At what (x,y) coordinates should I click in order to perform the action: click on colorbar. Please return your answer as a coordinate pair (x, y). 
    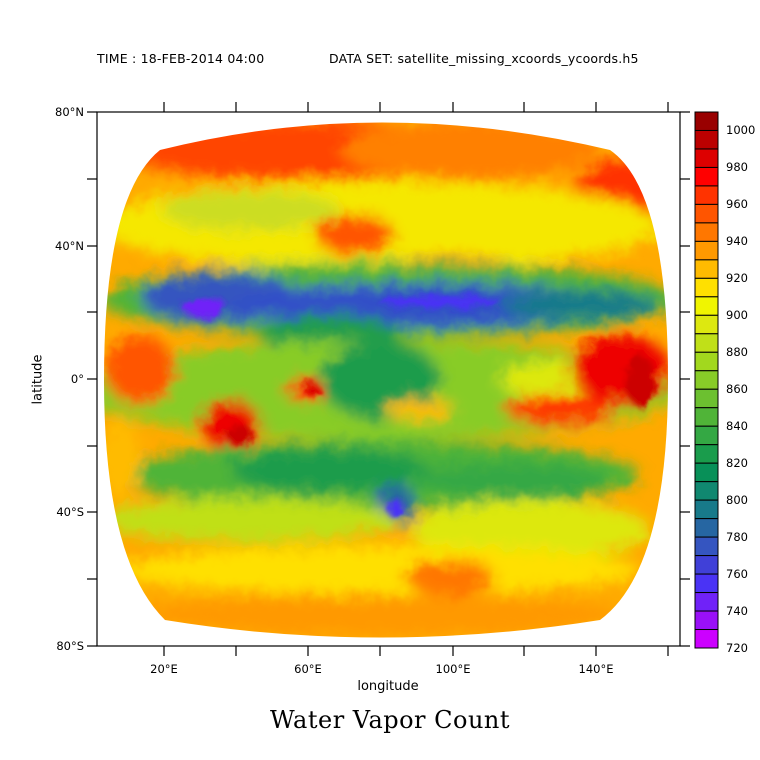
    Looking at the image, I should click on (706, 380).